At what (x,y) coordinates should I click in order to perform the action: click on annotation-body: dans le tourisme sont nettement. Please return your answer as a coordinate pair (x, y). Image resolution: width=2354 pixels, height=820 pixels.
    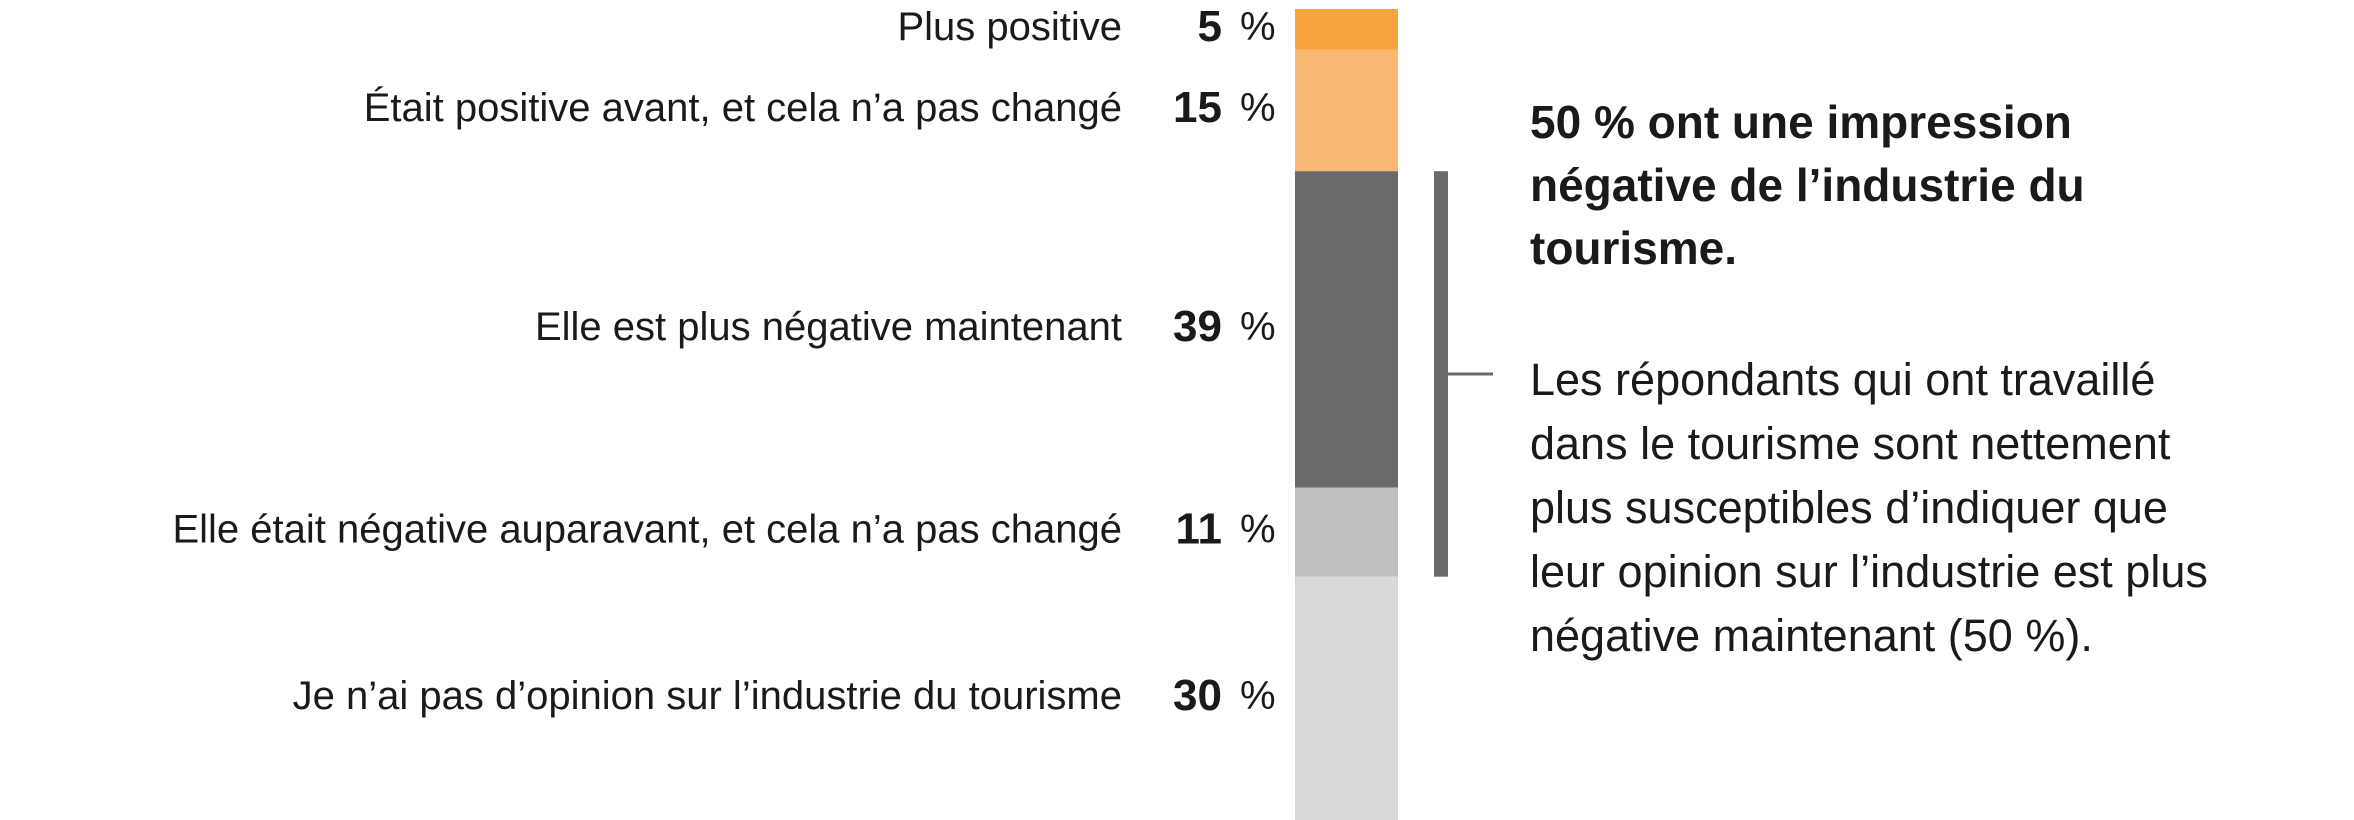
    Looking at the image, I should click on (1850, 443).